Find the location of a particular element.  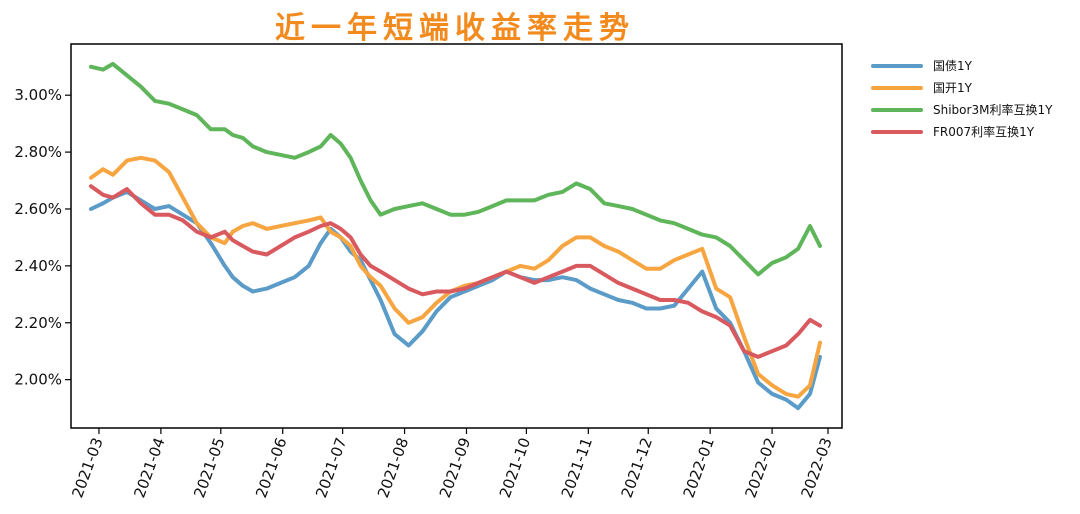

x-tick-label: 2022-01 is located at coordinates (699, 467).